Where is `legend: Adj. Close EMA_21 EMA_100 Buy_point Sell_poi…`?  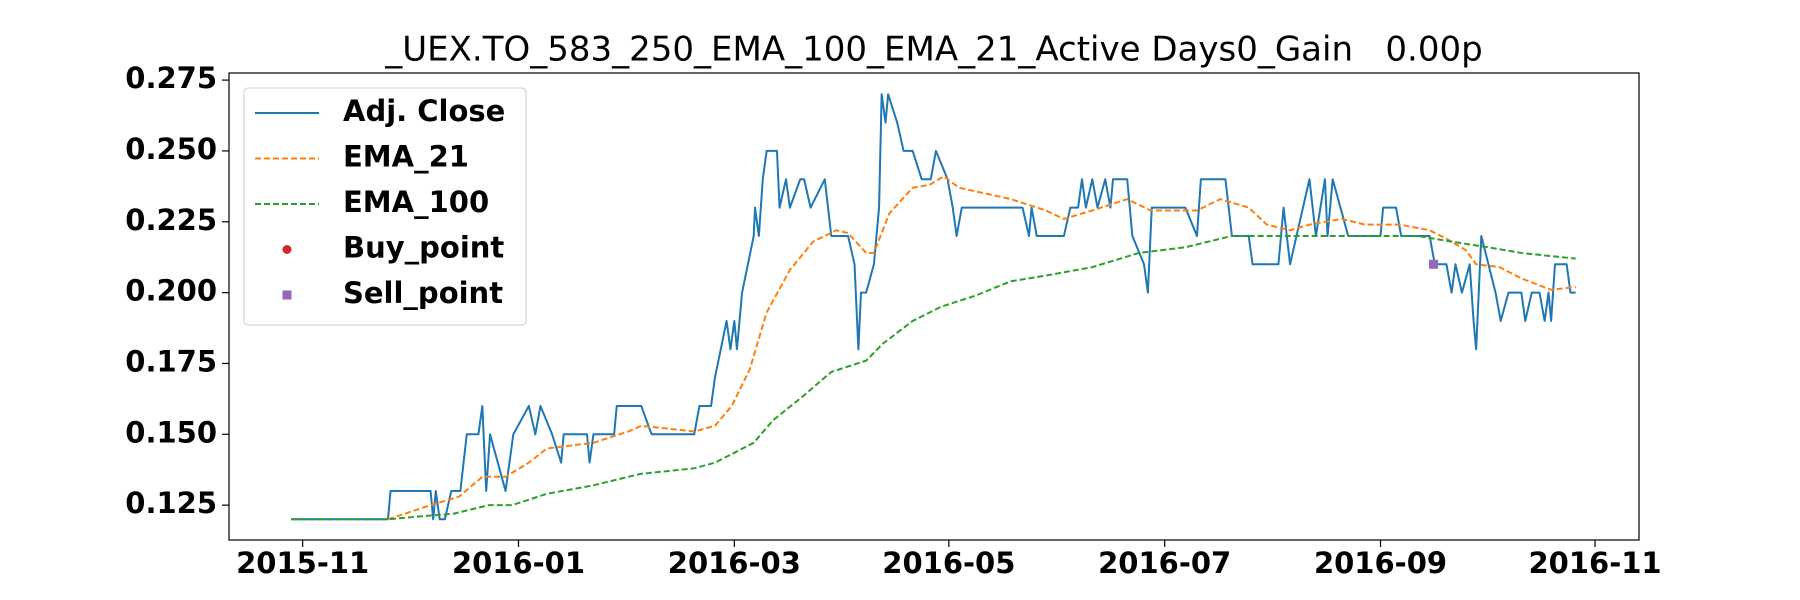
legend: Adj. Close EMA_21 EMA_100 Buy_point Sell_poi… is located at coordinates (385, 206).